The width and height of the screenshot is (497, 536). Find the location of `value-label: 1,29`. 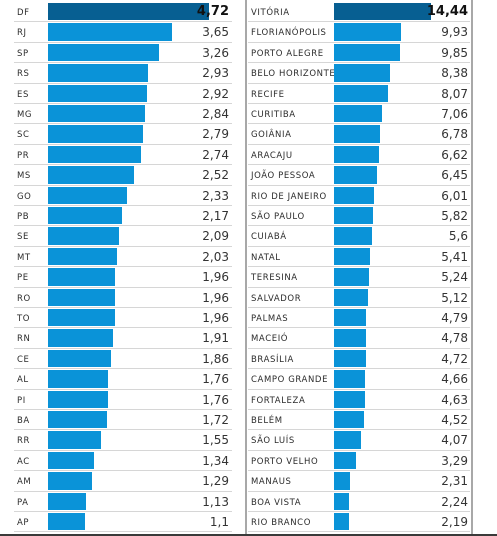

value-label: 1,29 is located at coordinates (215, 481).